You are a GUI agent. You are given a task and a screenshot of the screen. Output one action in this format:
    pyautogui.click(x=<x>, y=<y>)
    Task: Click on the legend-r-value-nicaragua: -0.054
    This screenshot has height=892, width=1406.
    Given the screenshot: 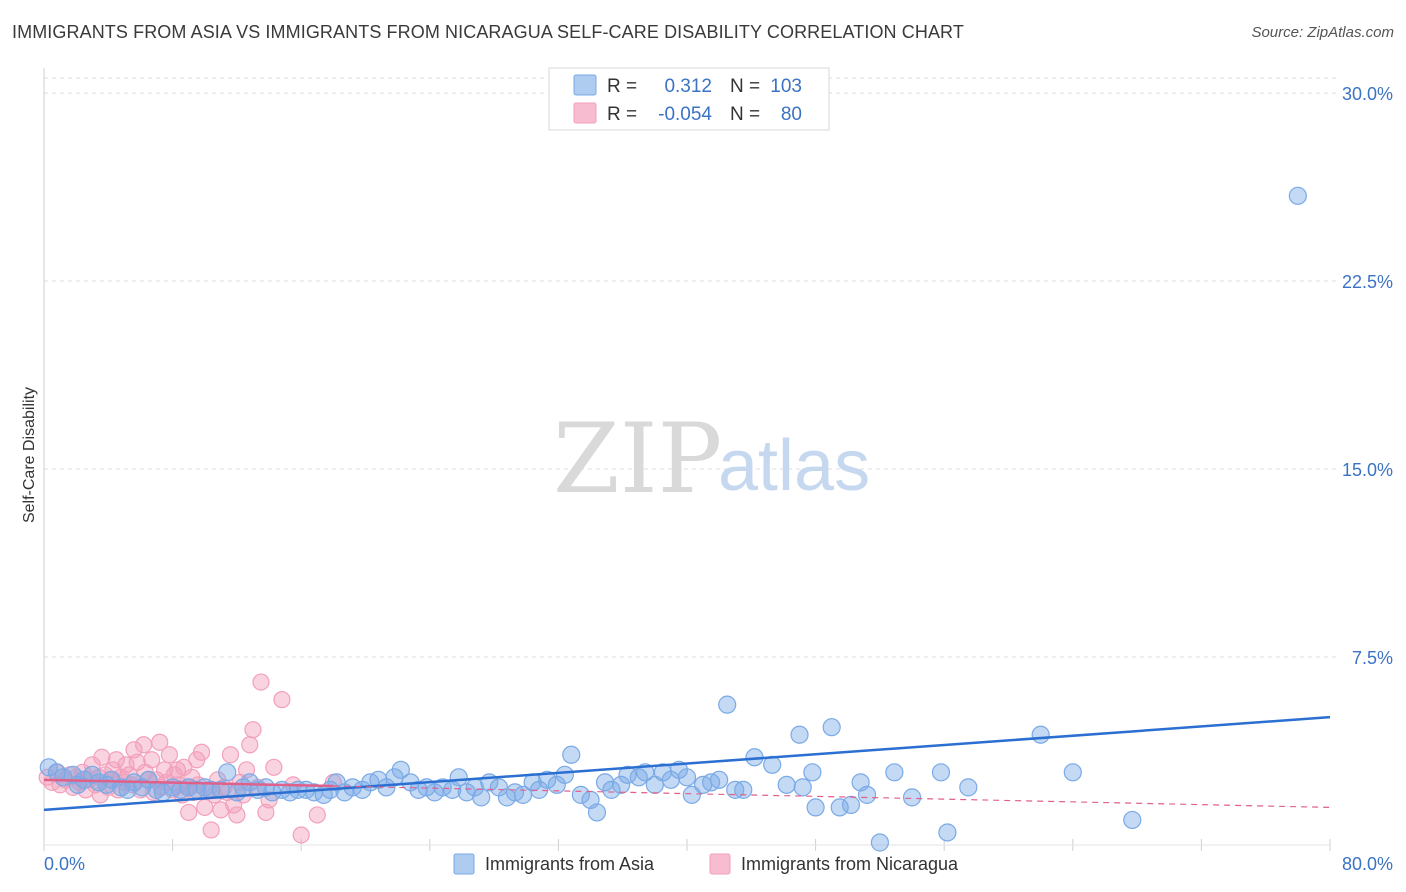 What is the action you would take?
    pyautogui.click(x=685, y=114)
    